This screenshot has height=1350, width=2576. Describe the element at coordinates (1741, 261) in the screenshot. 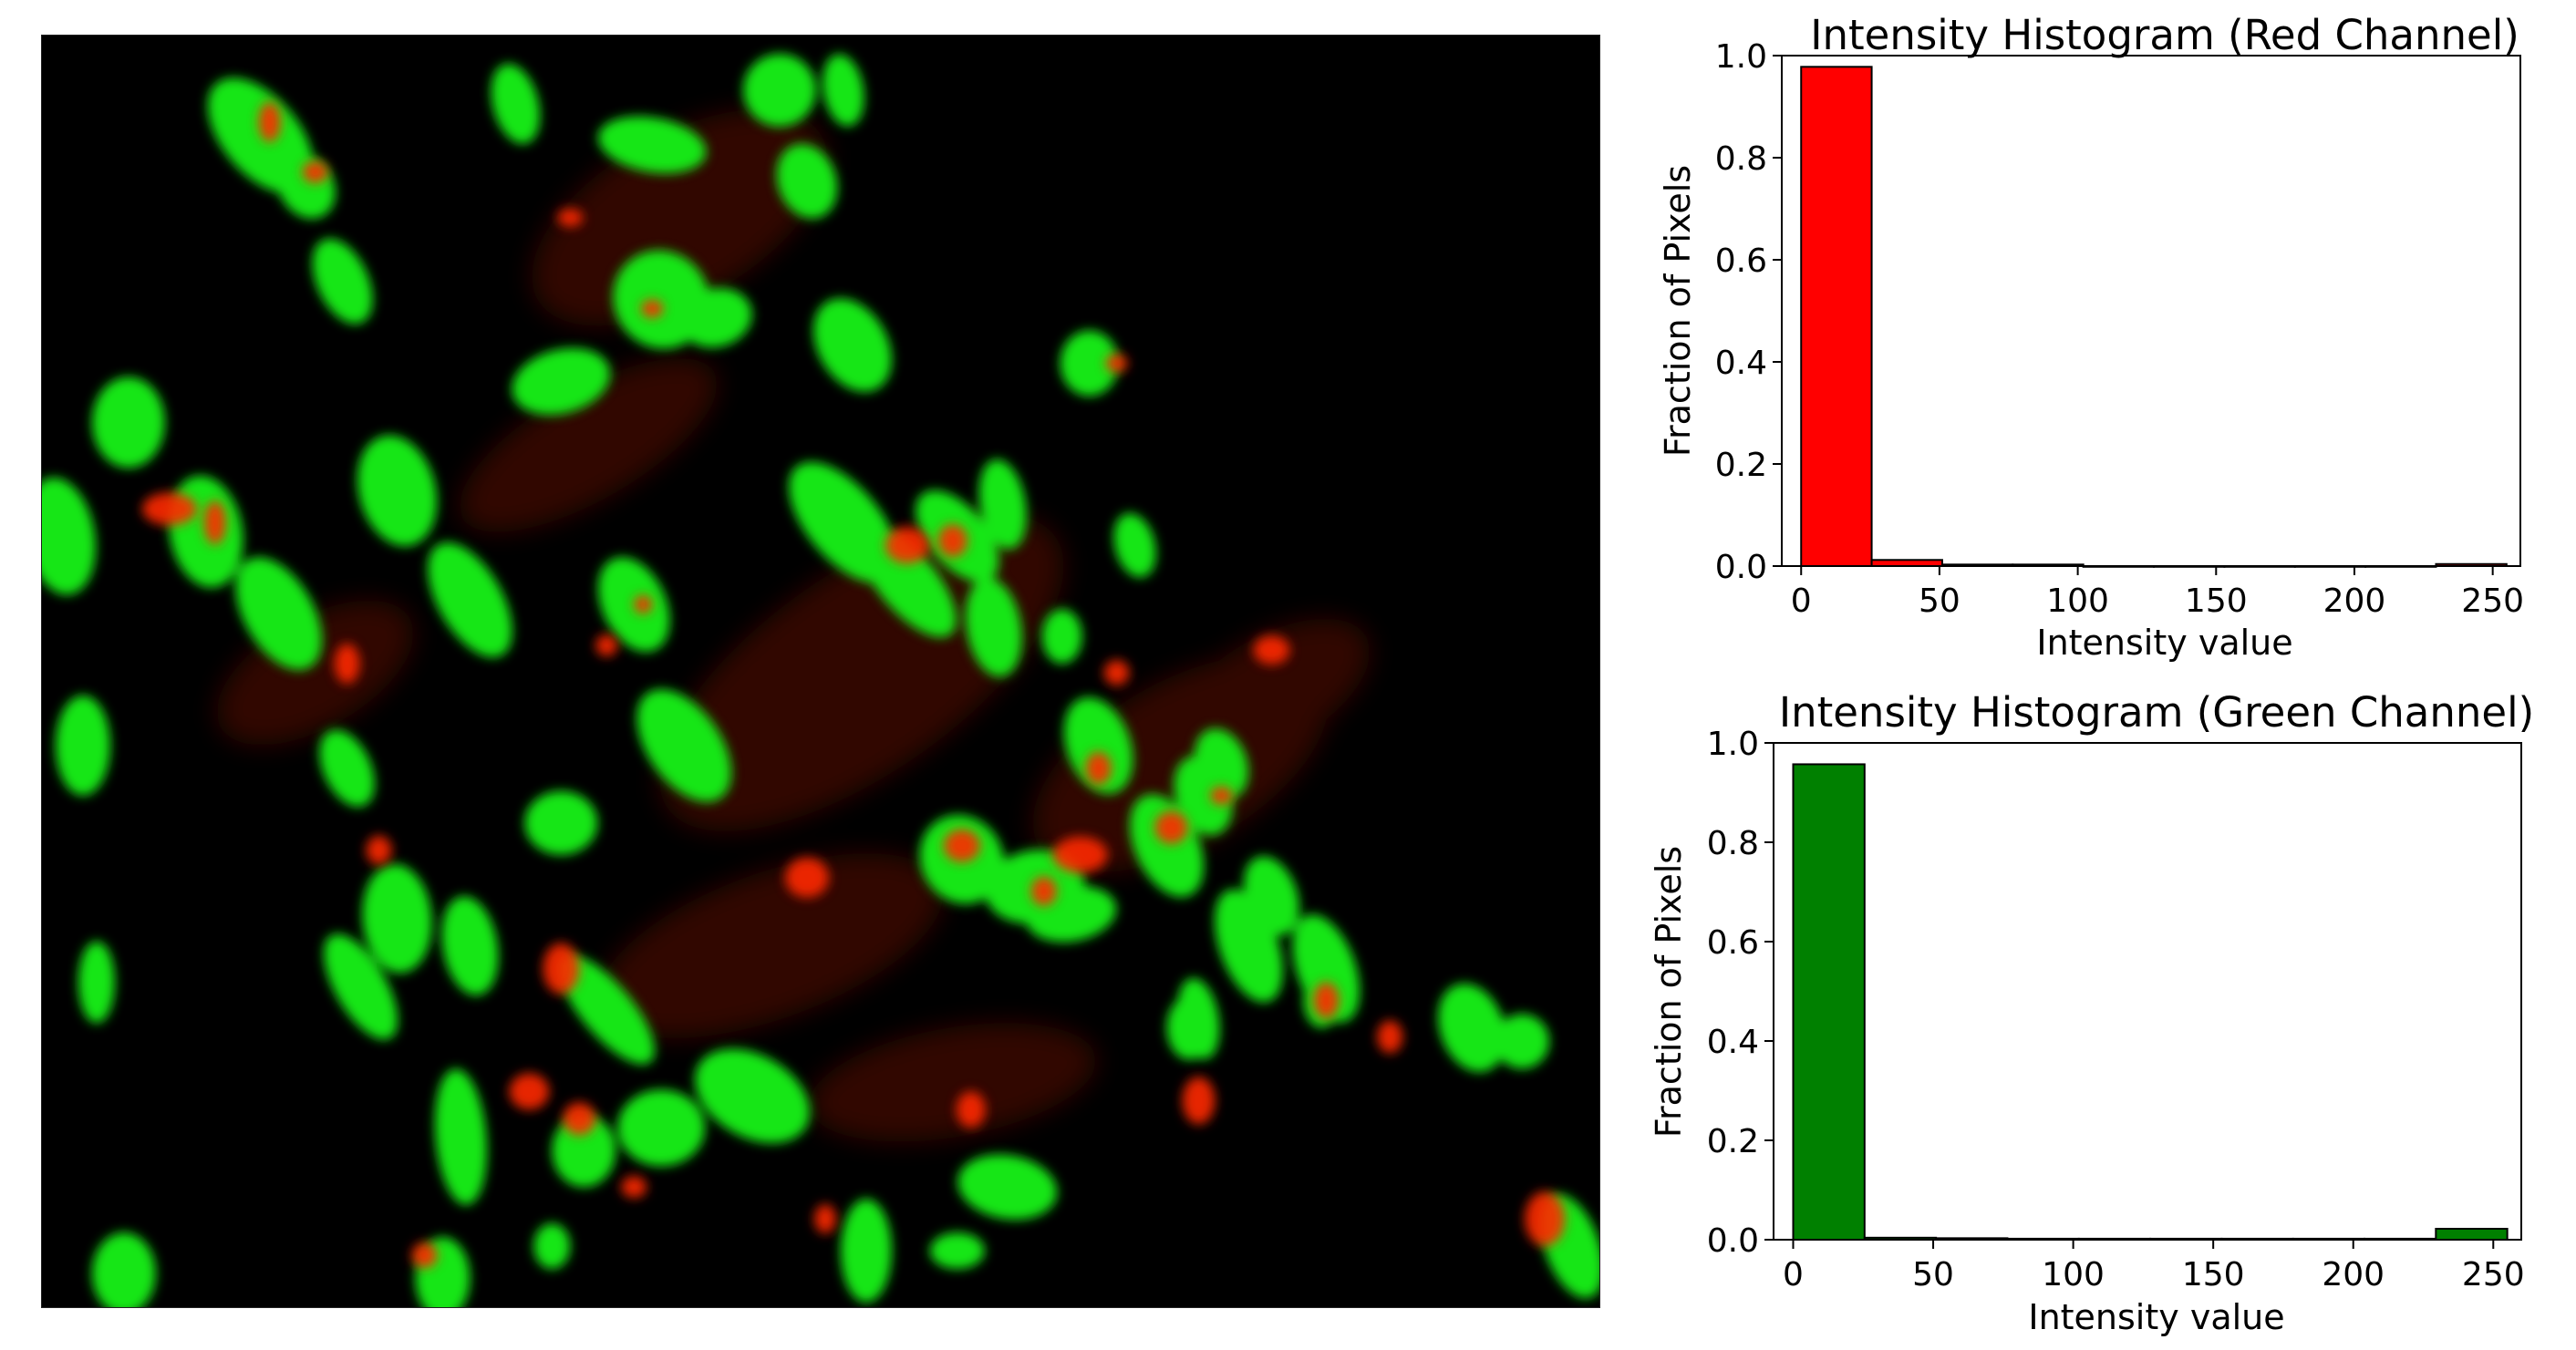

I see `red-ytick-label-3: 0.6` at that location.